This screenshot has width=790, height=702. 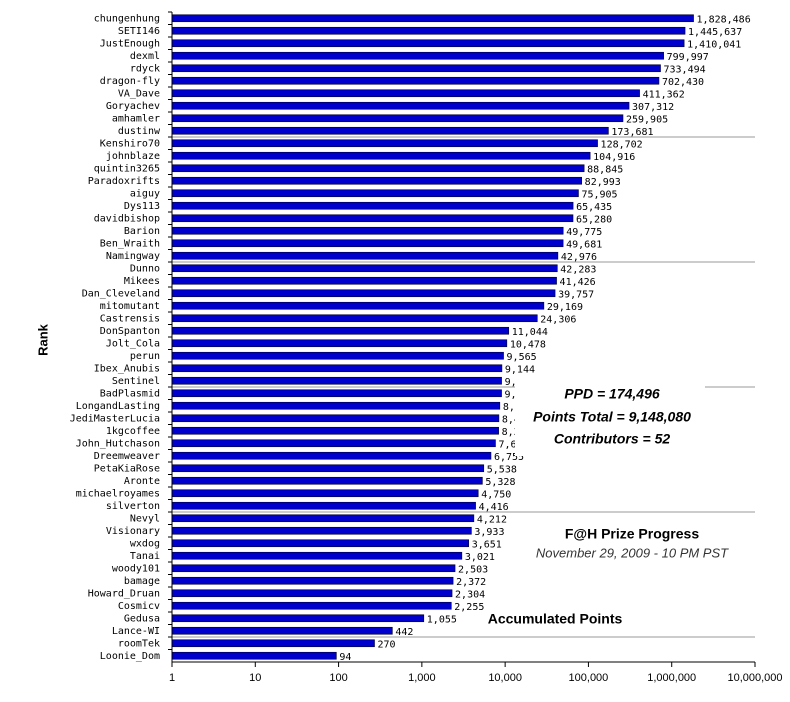 I want to click on value-label: 1,410,041, so click(x=714, y=44).